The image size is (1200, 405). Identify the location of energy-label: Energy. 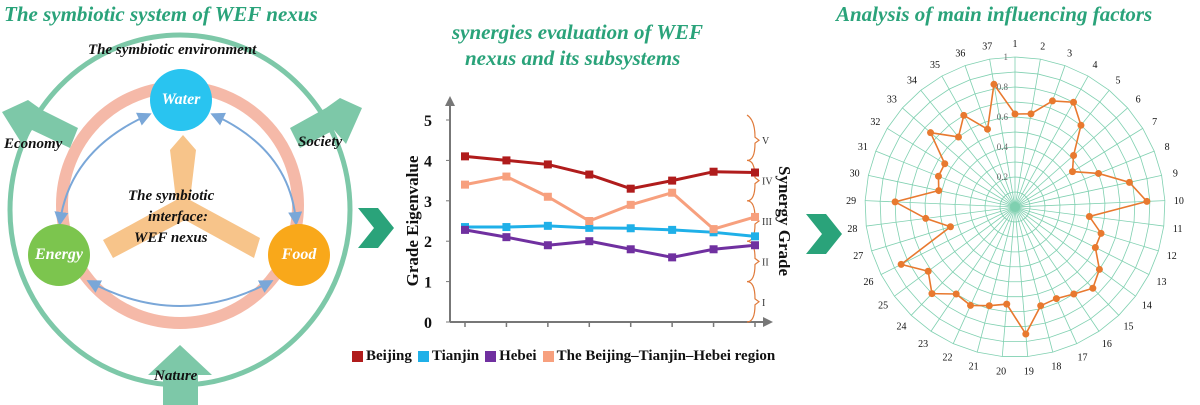
(59, 254).